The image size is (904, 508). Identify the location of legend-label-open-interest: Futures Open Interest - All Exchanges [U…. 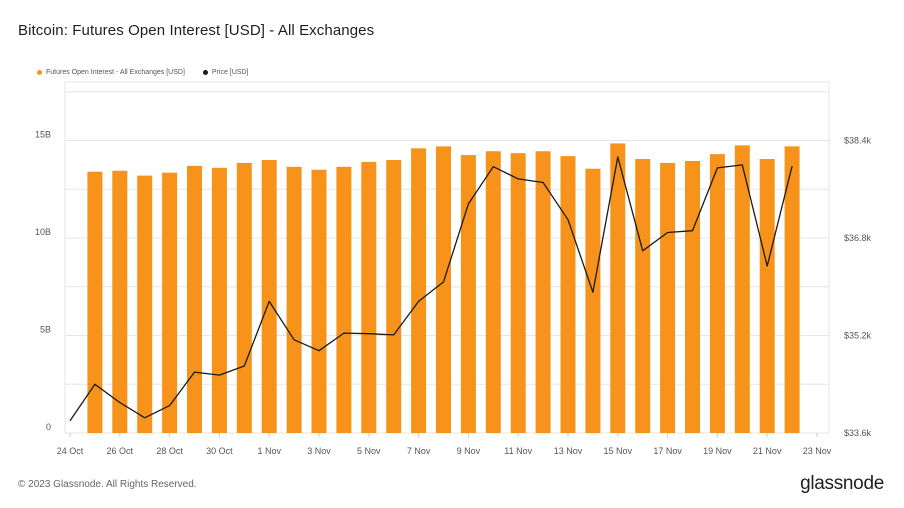
(115, 72).